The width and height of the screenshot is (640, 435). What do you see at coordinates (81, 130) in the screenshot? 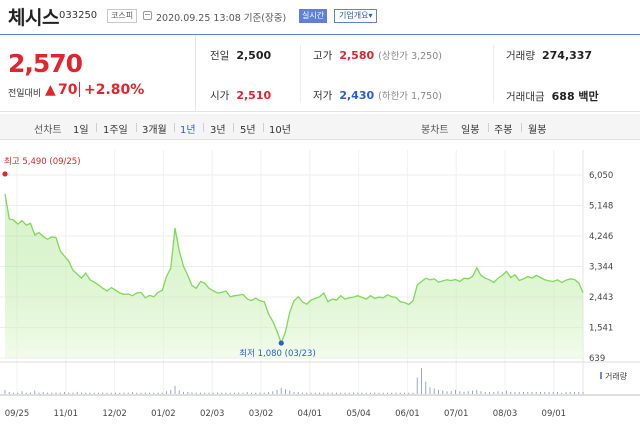
I see `tab-1d: 1일` at bounding box center [81, 130].